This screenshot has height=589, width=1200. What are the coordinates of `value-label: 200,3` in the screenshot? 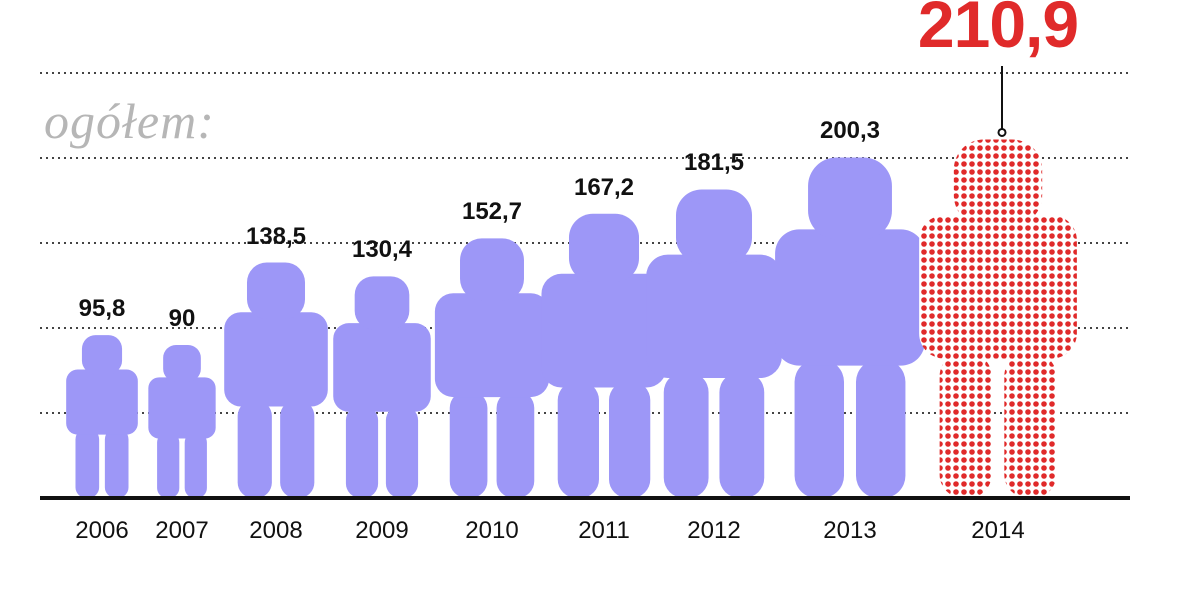 It's located at (850, 131).